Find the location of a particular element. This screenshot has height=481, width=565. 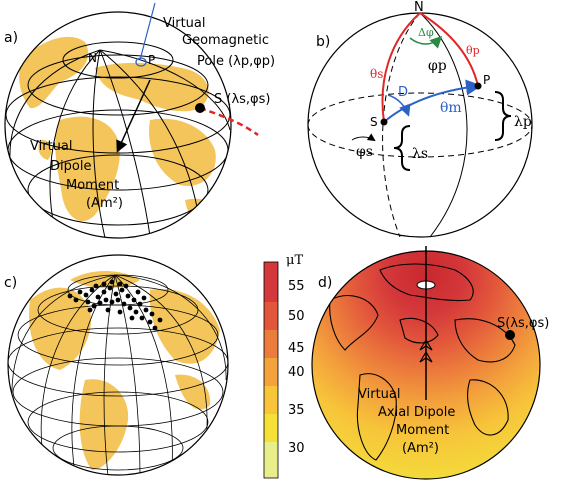

p-label-b: P is located at coordinates (486, 80).